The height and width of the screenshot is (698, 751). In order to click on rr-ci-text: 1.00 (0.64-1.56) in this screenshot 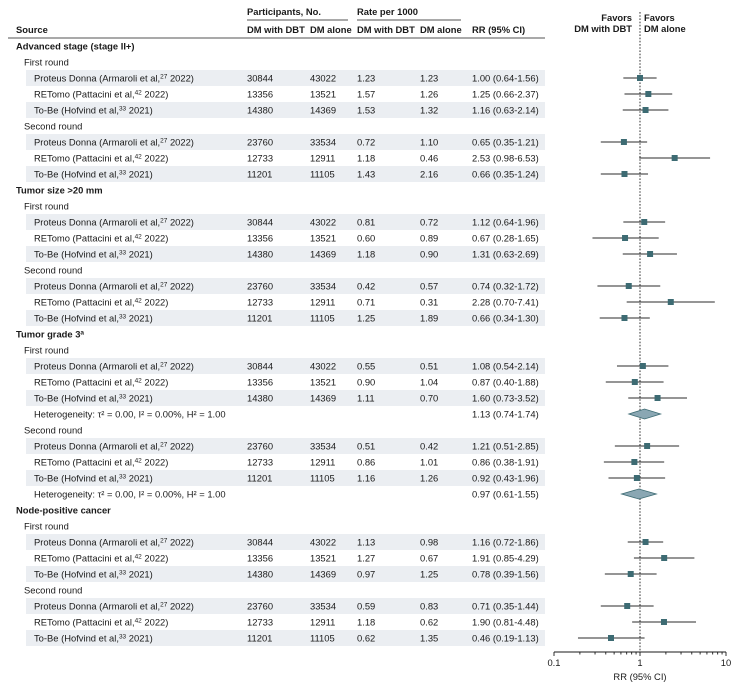, I will do `click(505, 77)`.